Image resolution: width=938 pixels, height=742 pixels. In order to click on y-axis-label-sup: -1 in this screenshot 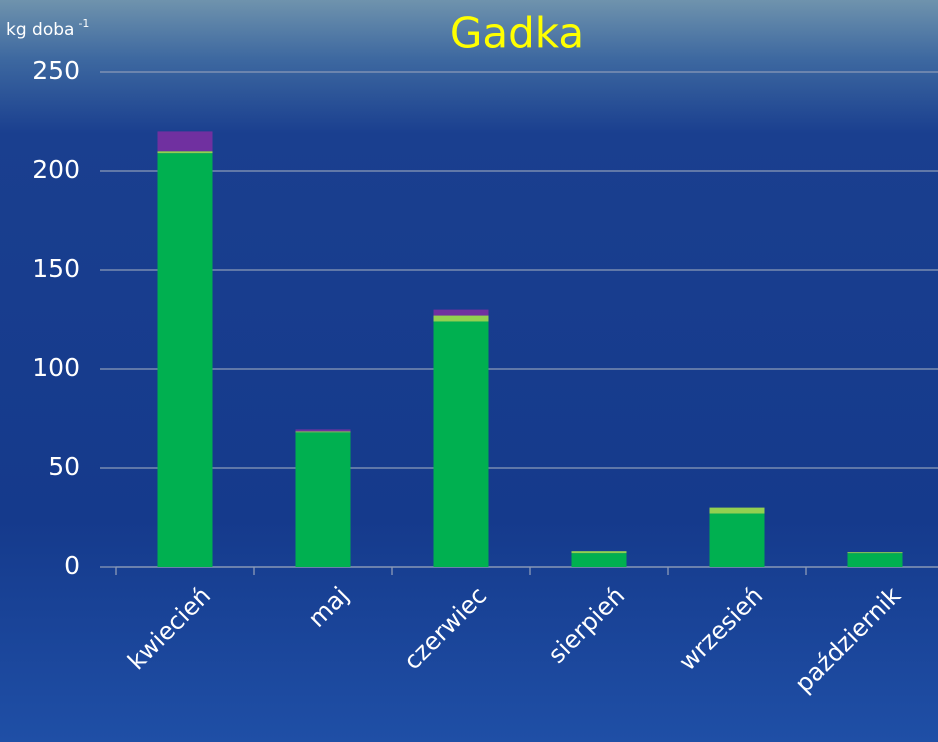, I will do `click(83, 23)`.